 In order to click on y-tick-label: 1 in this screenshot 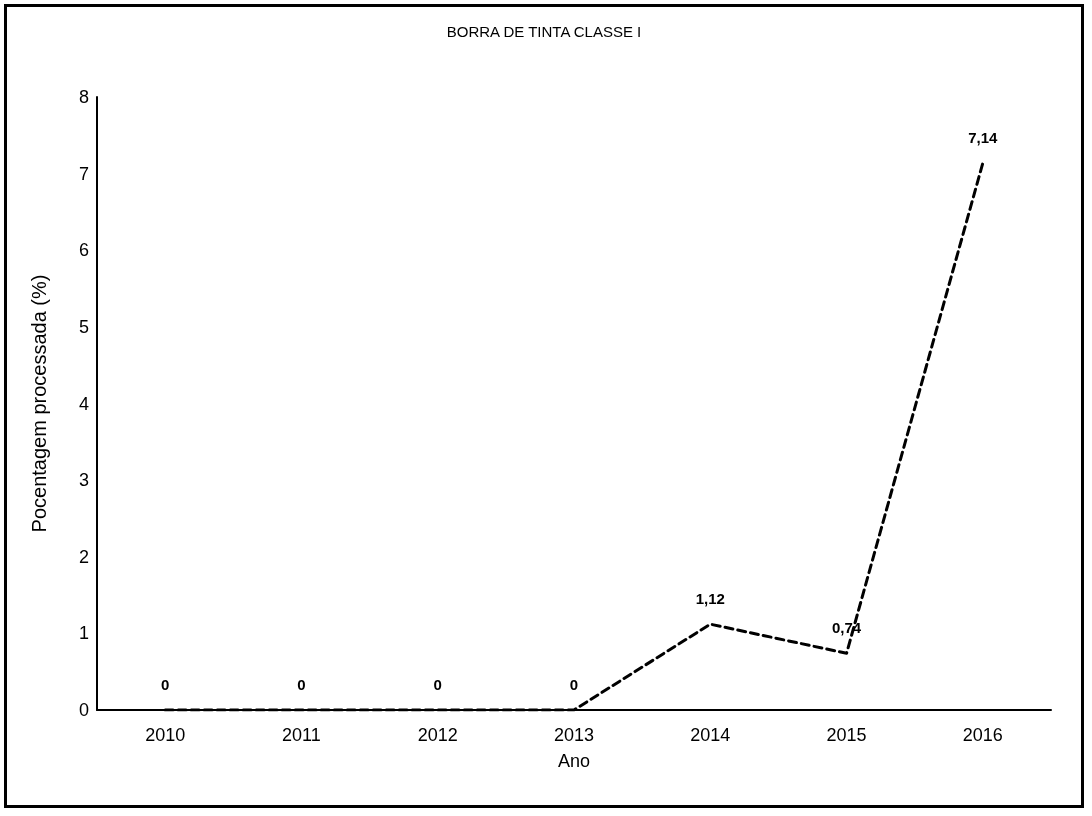, I will do `click(83, 633)`.